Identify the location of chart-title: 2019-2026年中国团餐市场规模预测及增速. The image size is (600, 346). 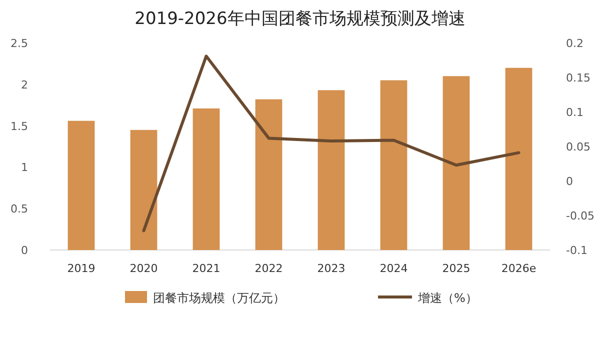
(300, 19).